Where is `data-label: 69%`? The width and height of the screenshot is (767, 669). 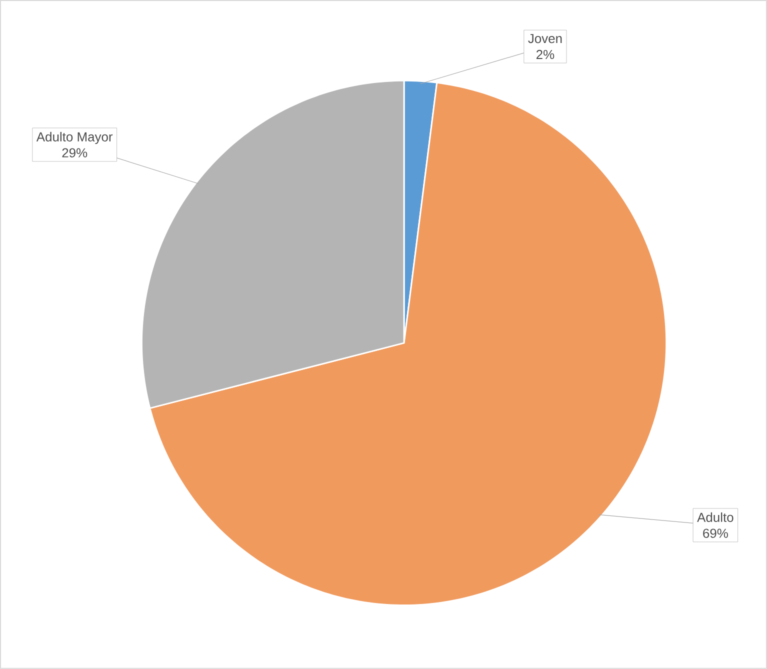 data-label: 69% is located at coordinates (715, 533).